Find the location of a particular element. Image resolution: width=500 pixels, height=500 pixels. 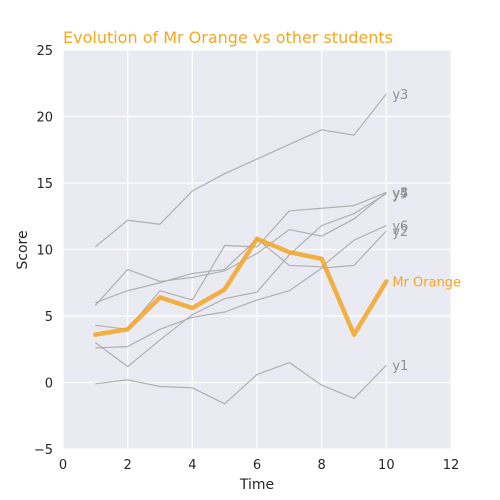

series-line-y1 is located at coordinates (241, 383).